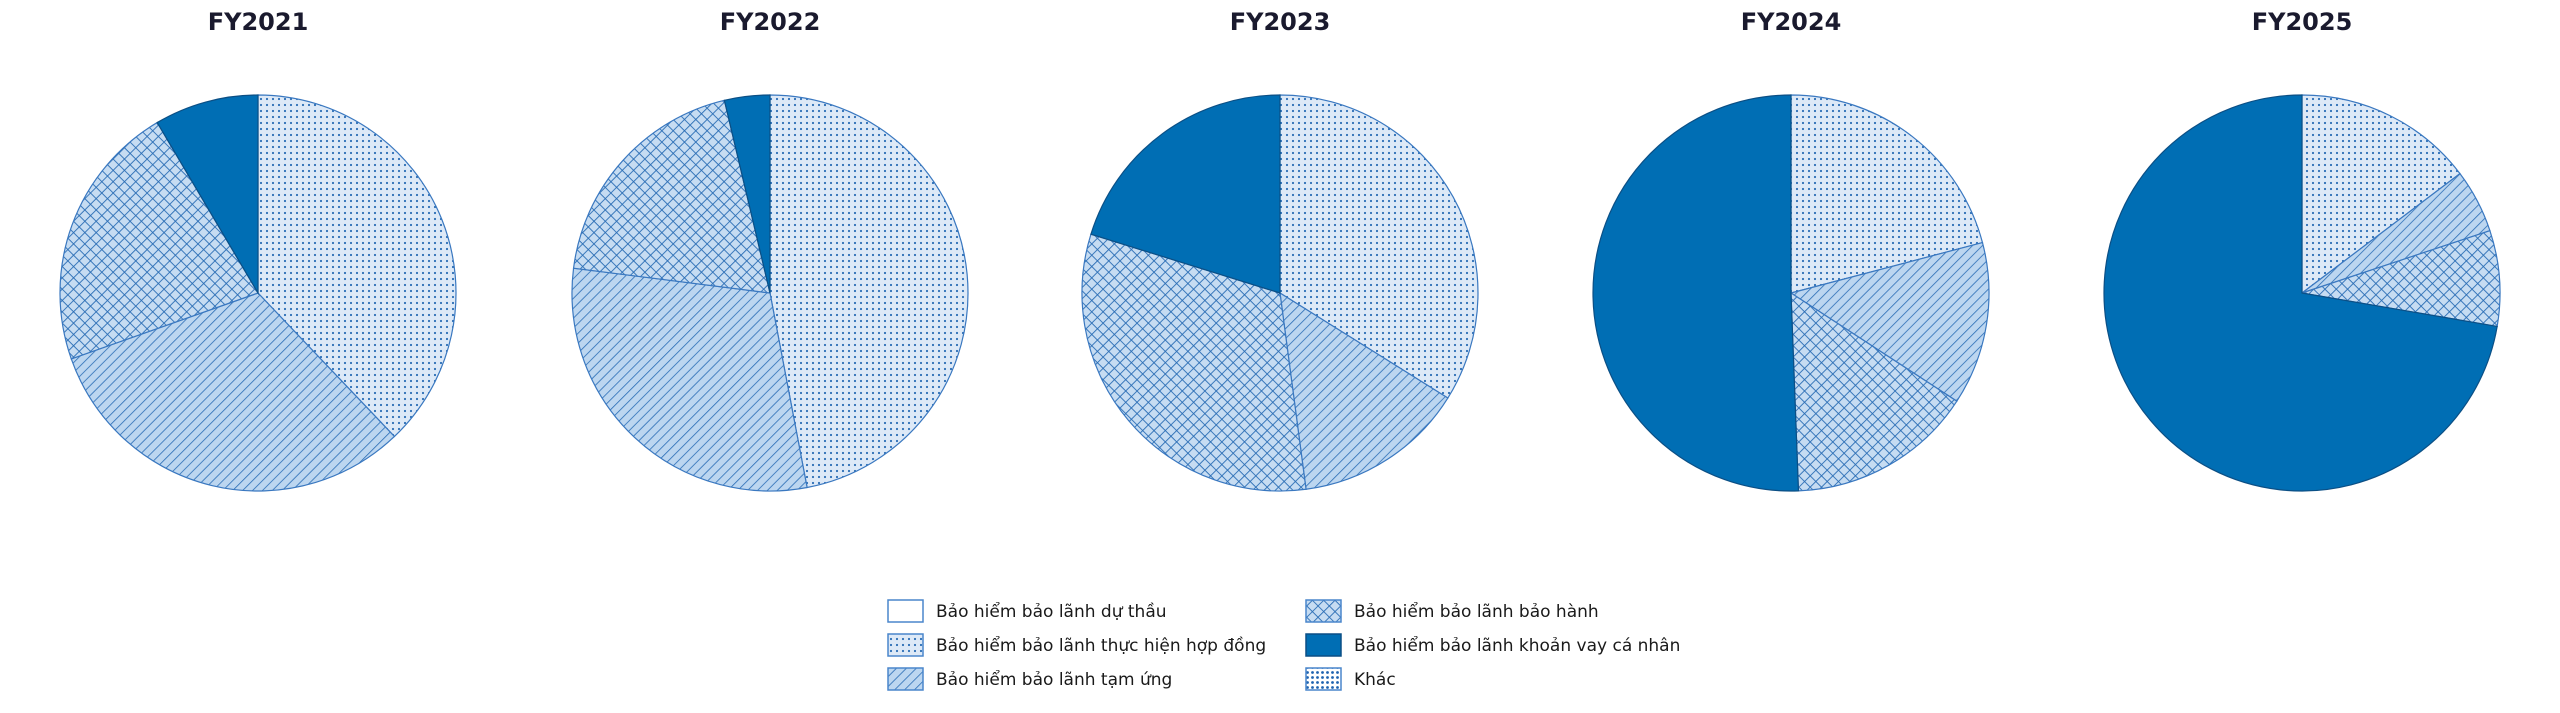 This screenshot has width=2560, height=713. What do you see at coordinates (258, 22) in the screenshot?
I see `chart-title: FY2021` at bounding box center [258, 22].